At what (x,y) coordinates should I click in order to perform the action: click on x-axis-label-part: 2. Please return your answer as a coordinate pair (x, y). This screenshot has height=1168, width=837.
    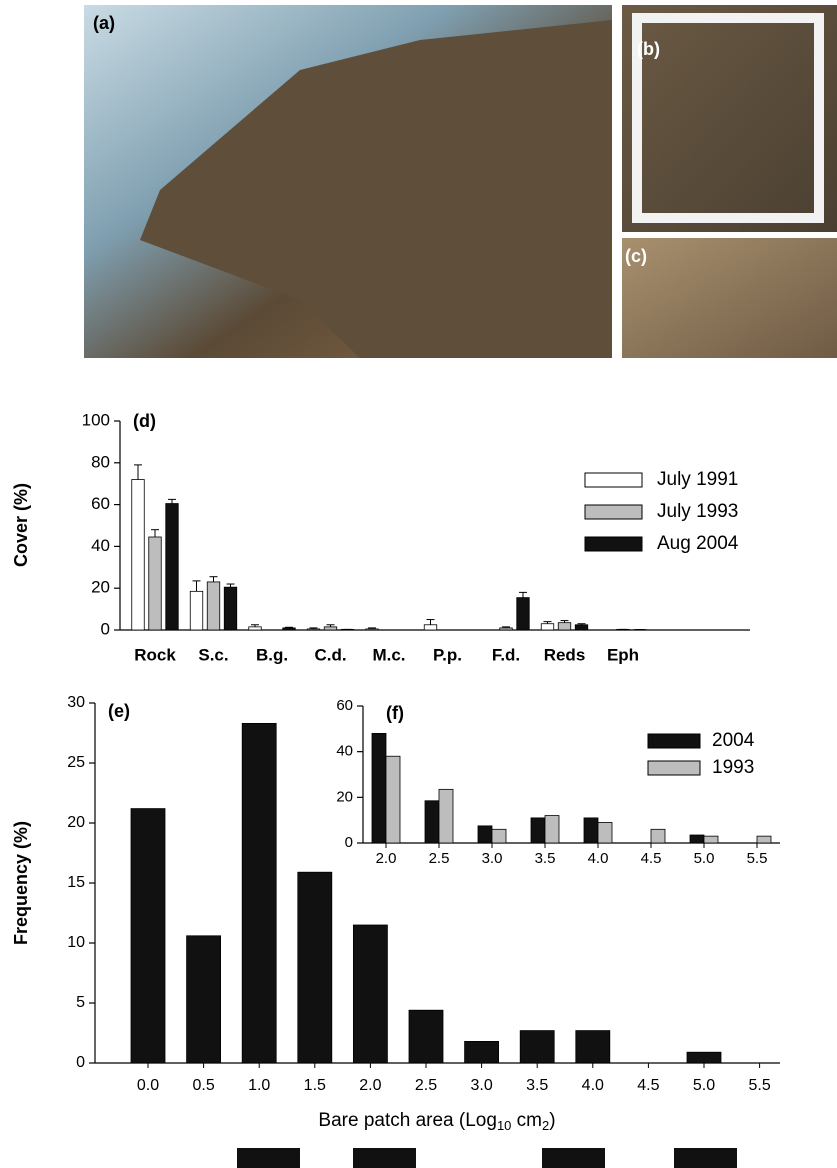
    Looking at the image, I should click on (545, 1125).